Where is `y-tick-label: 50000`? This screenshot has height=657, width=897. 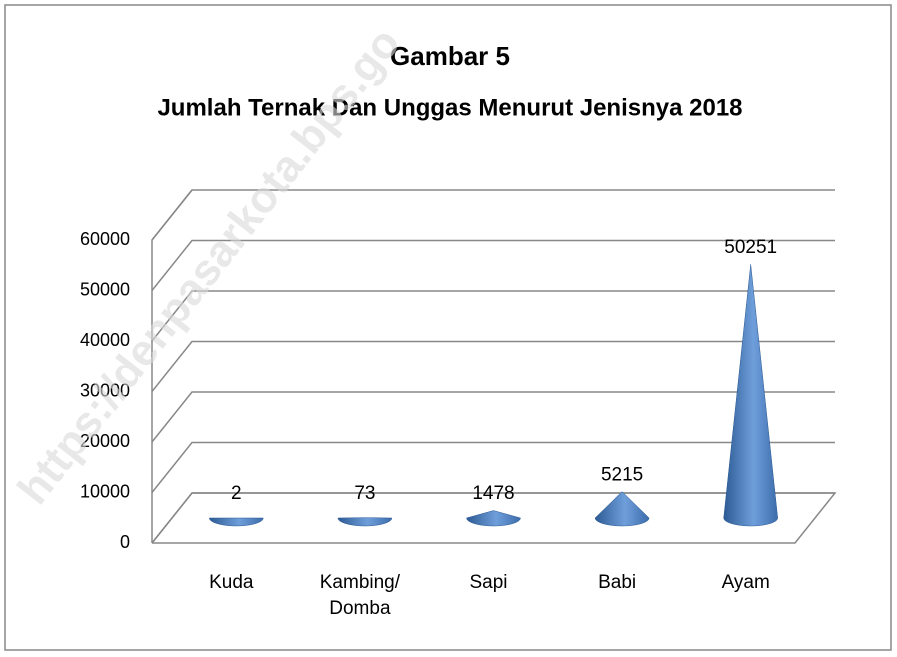 y-tick-label: 50000 is located at coordinates (105, 289).